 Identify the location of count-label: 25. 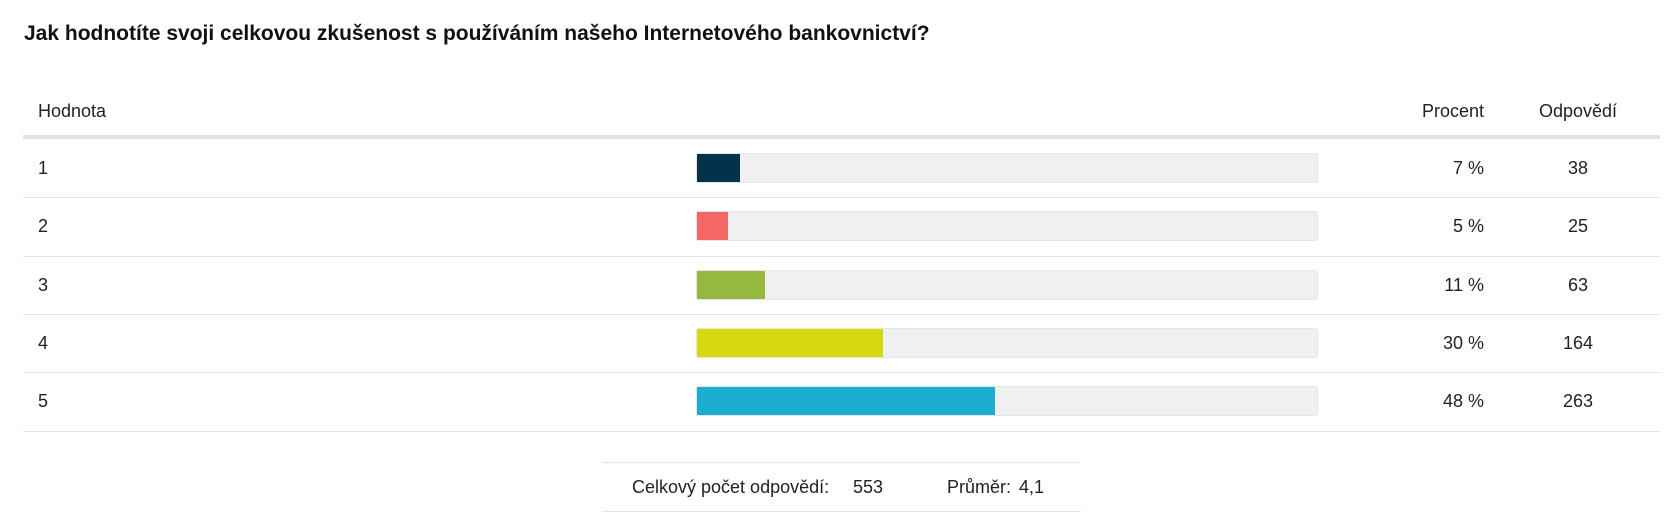
(1578, 226).